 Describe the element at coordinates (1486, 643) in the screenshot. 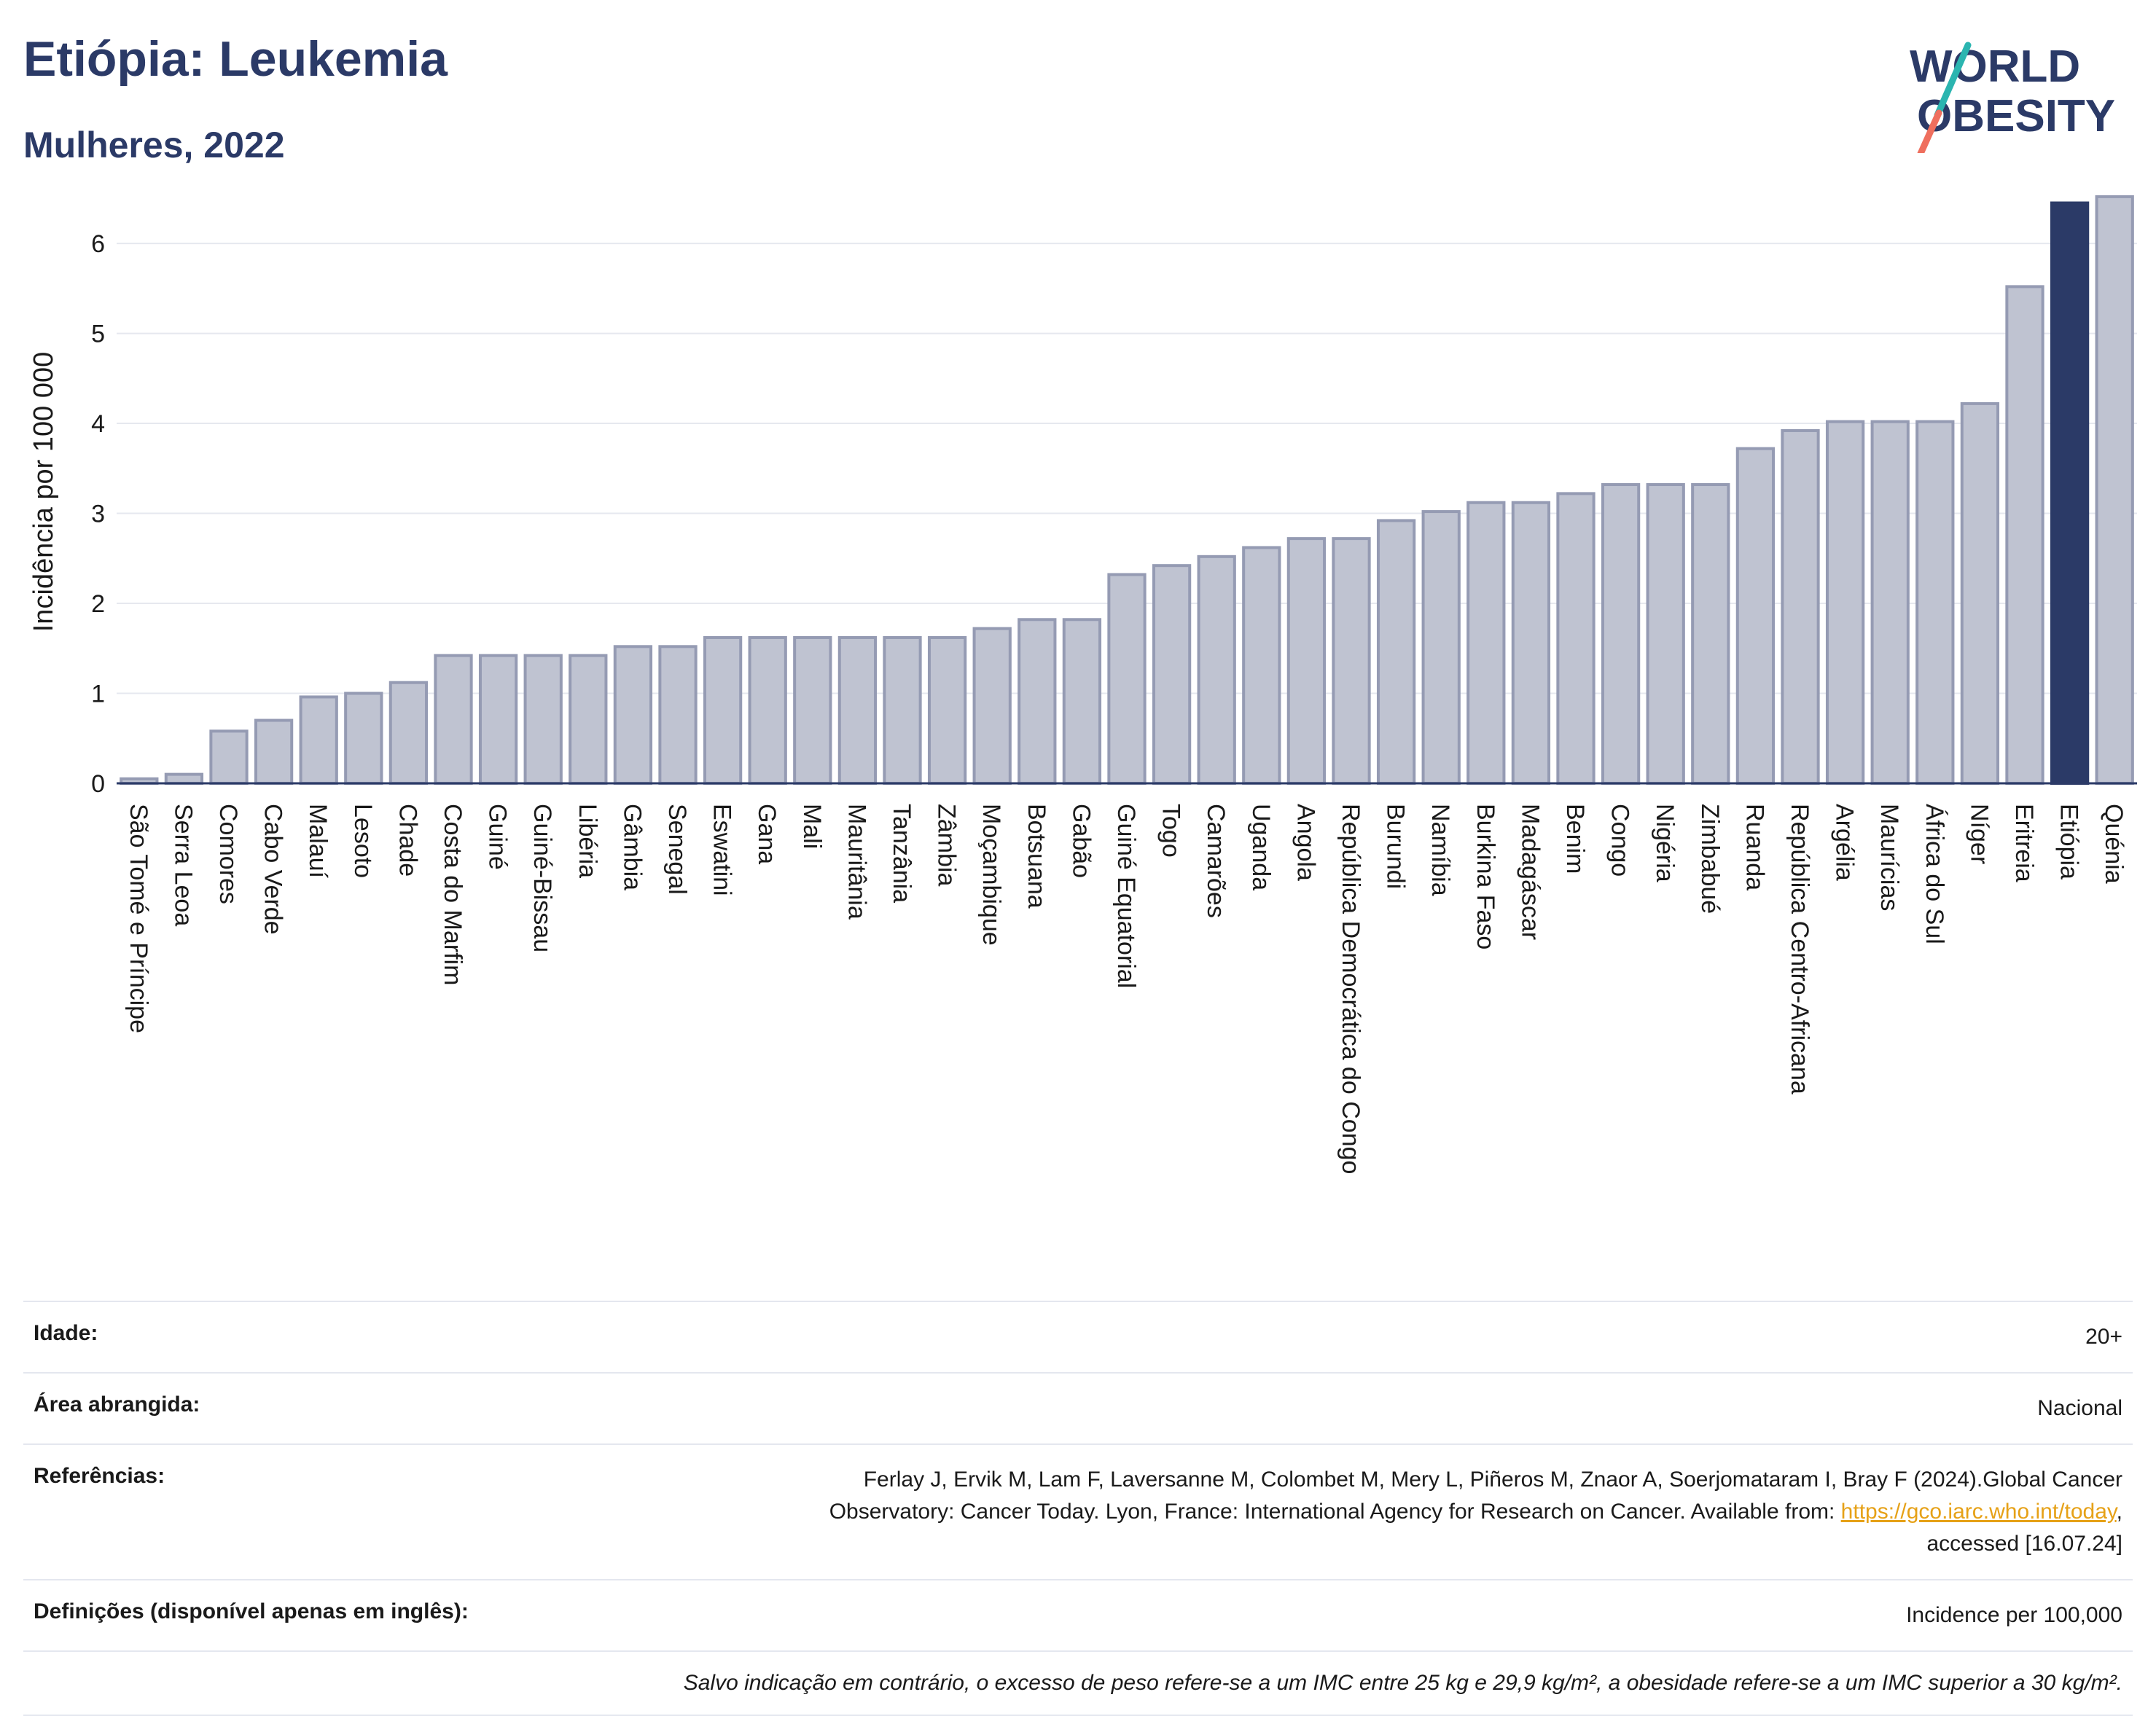

I see `bar-burkina-faso` at that location.